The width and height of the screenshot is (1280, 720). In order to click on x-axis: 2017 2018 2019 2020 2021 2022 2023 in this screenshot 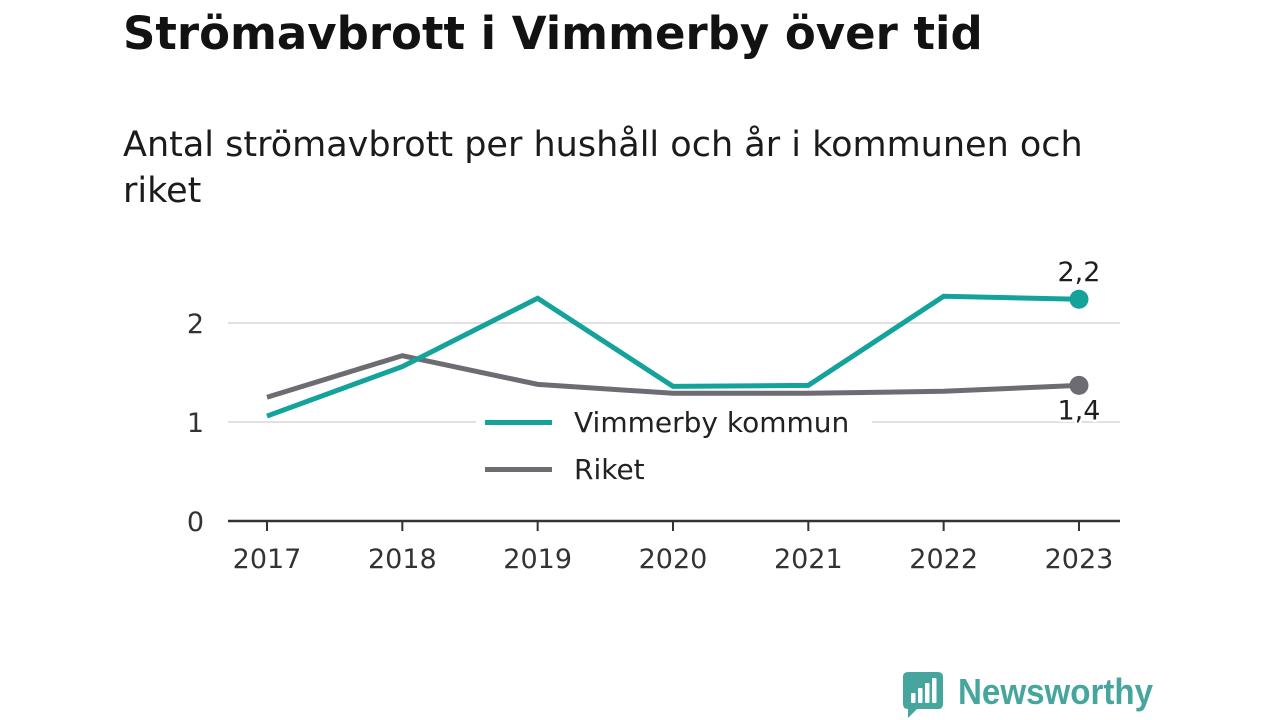, I will do `click(674, 547)`.